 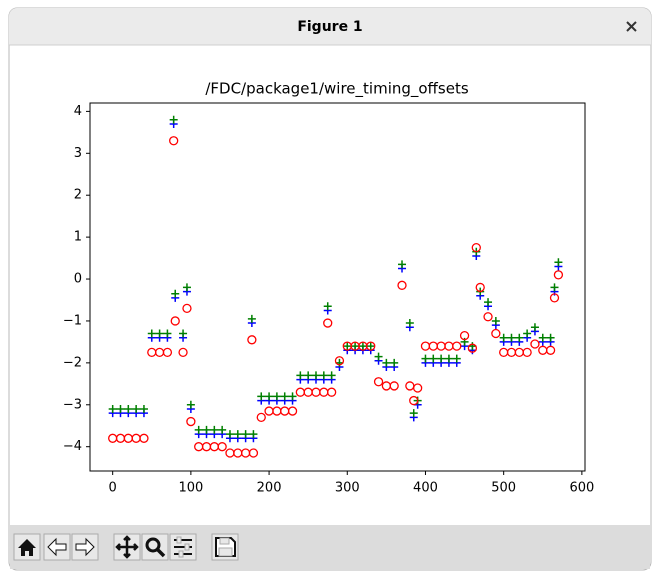 What do you see at coordinates (57, 547) in the screenshot?
I see `back-button` at bounding box center [57, 547].